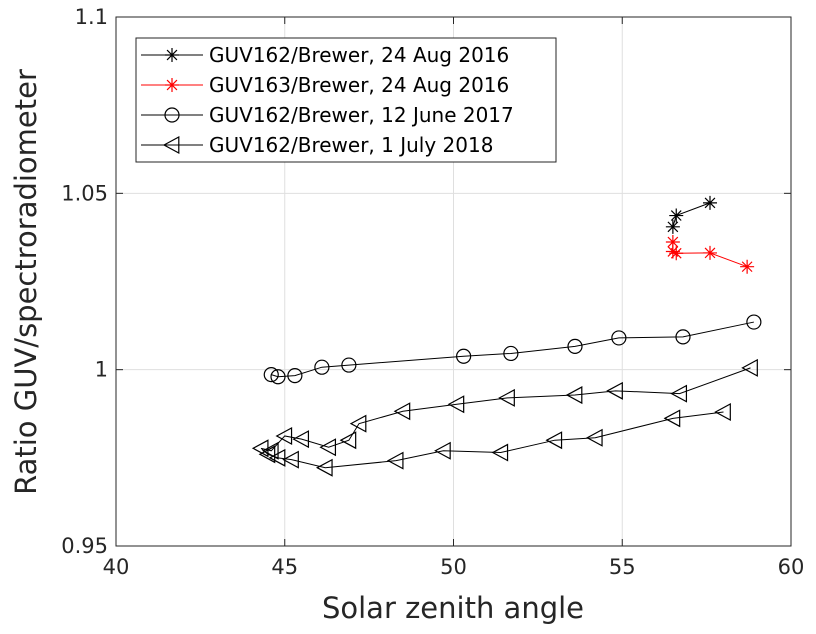  Describe the element at coordinates (351, 145) in the screenshot. I see `legend-label: GUV162/Brewer, 1 July 2018` at that location.